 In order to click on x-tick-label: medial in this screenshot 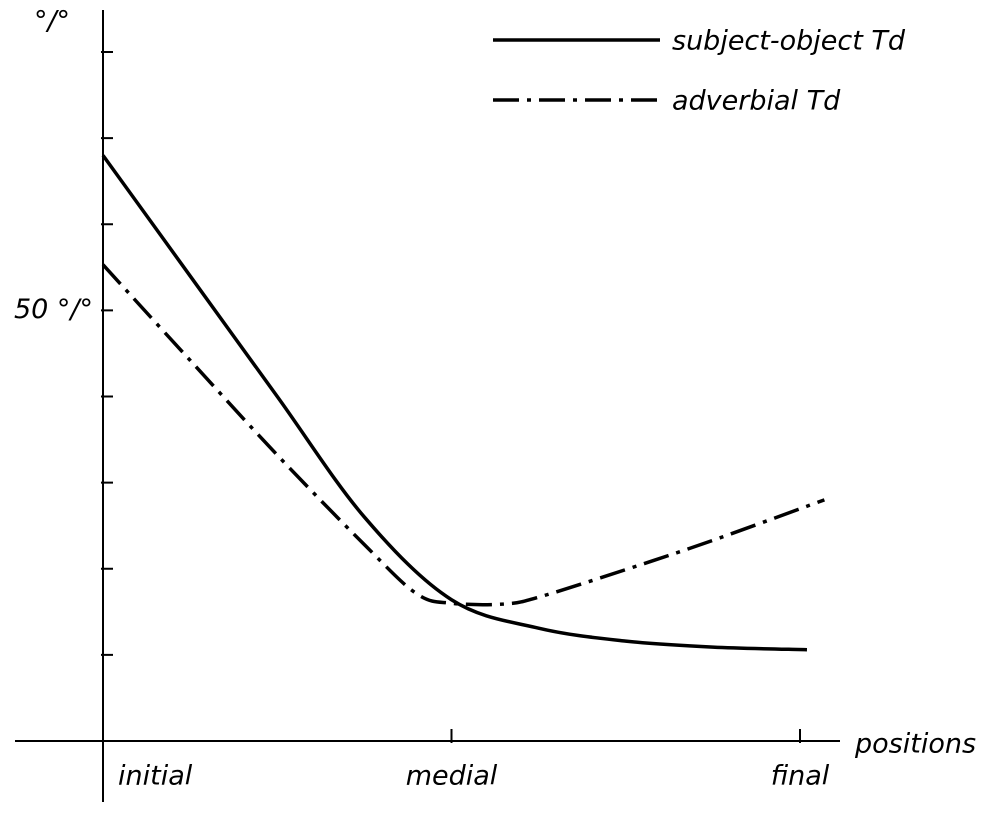, I will do `click(452, 776)`.